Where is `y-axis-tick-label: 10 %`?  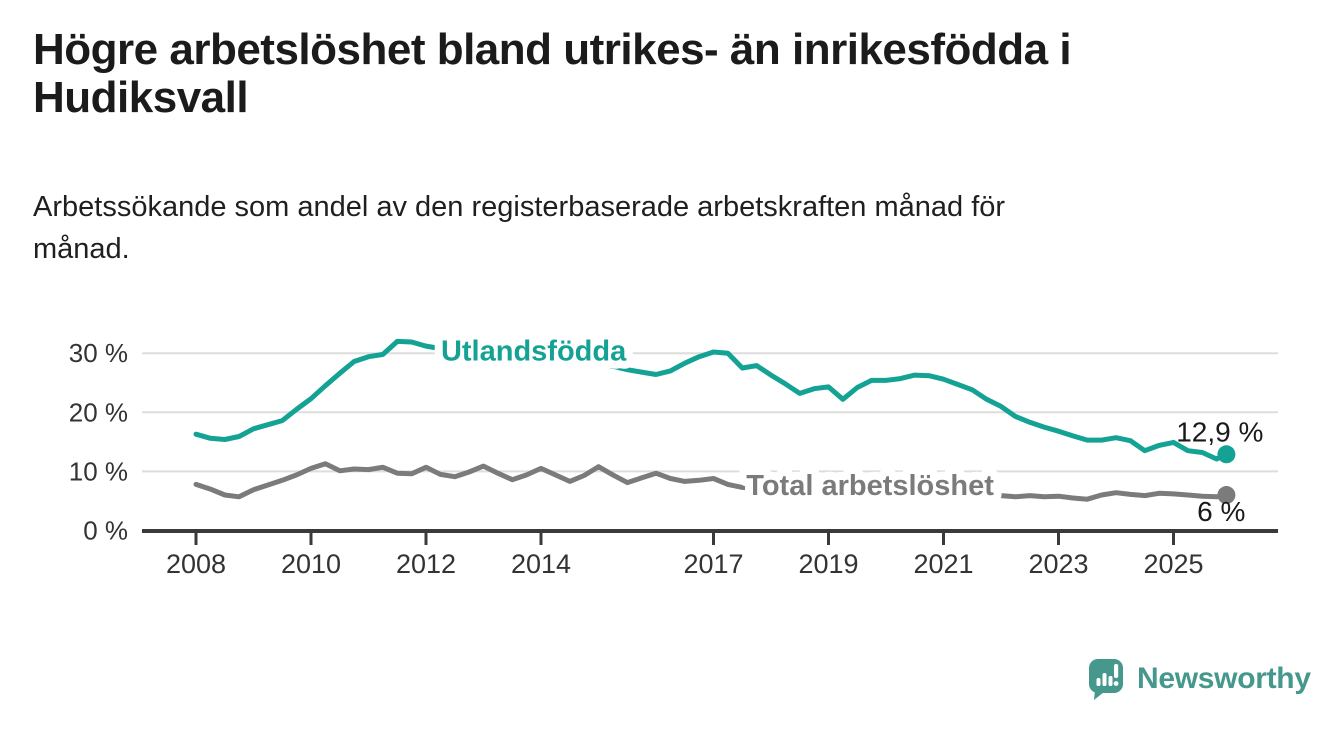
y-axis-tick-label: 10 % is located at coordinates (98, 471).